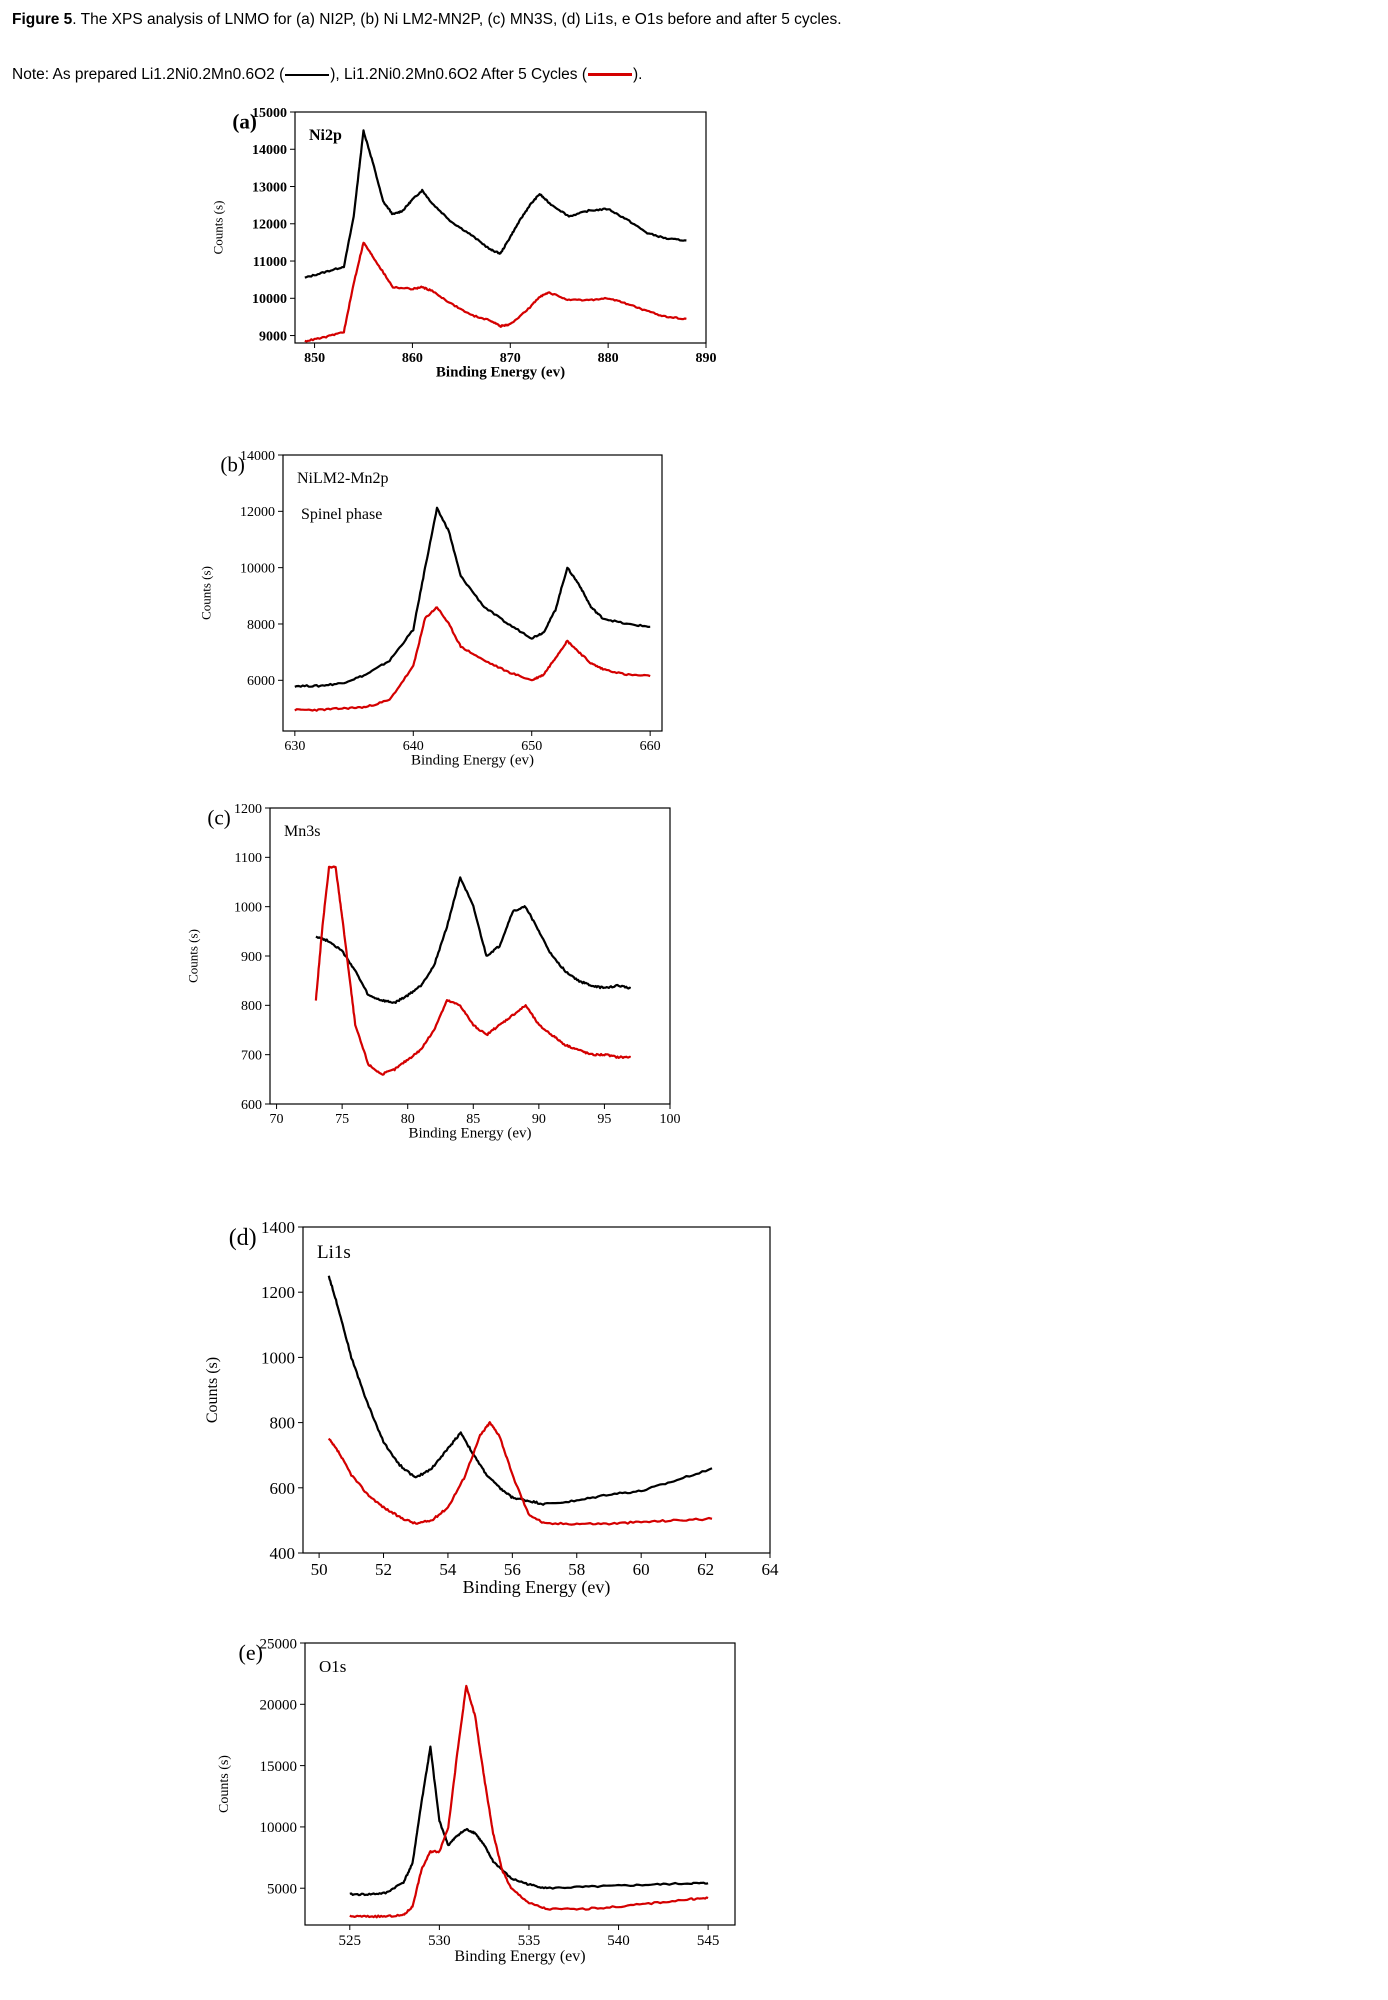 The image size is (1388, 2000). Describe the element at coordinates (343, 478) in the screenshot. I see `panel-annotation: NiLM2-Mn2p` at that location.